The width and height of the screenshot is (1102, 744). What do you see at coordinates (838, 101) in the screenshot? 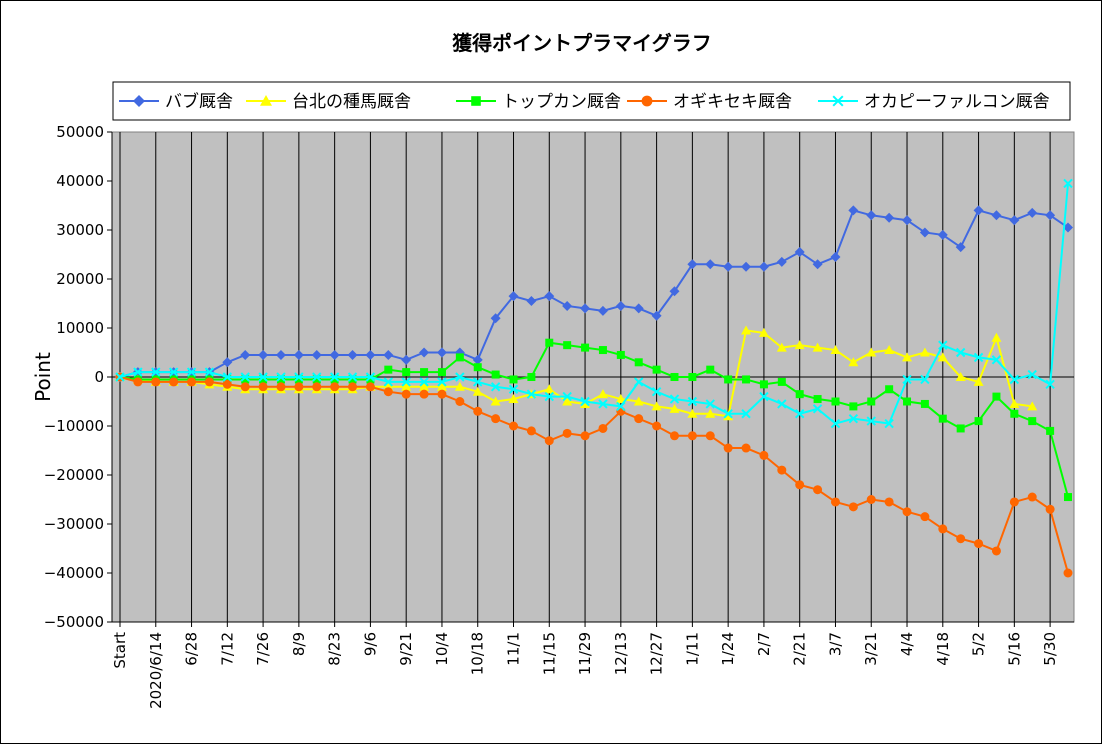
I see `legend-marker` at bounding box center [838, 101].